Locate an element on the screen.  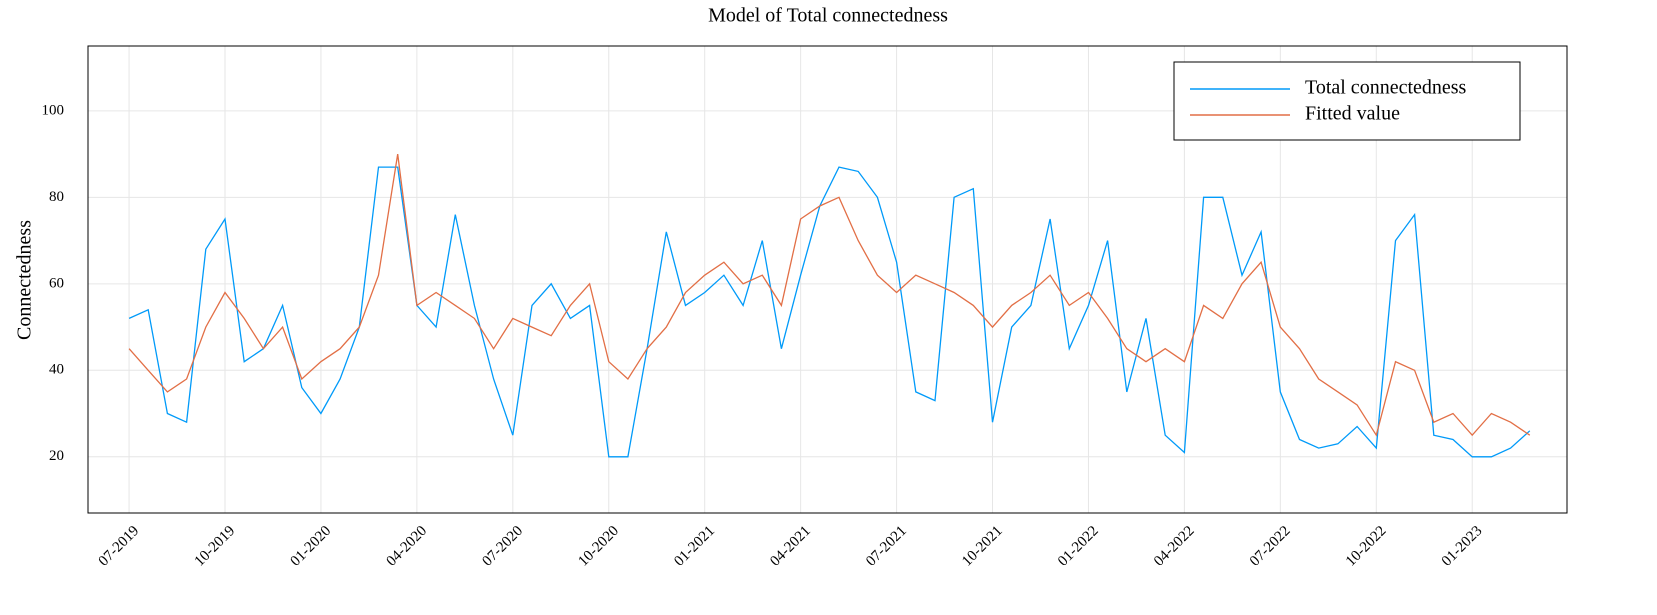
x-tick-label: 04-2020 is located at coordinates (406, 546).